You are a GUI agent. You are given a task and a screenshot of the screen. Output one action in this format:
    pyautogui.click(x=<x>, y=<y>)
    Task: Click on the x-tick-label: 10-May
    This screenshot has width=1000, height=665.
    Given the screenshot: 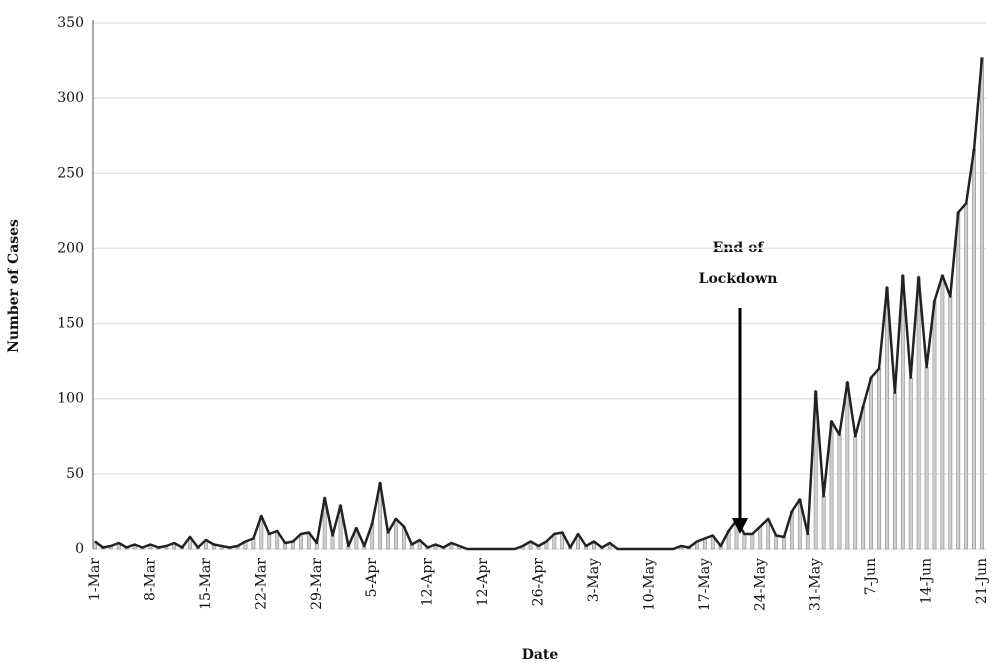 What is the action you would take?
    pyautogui.click(x=649, y=584)
    